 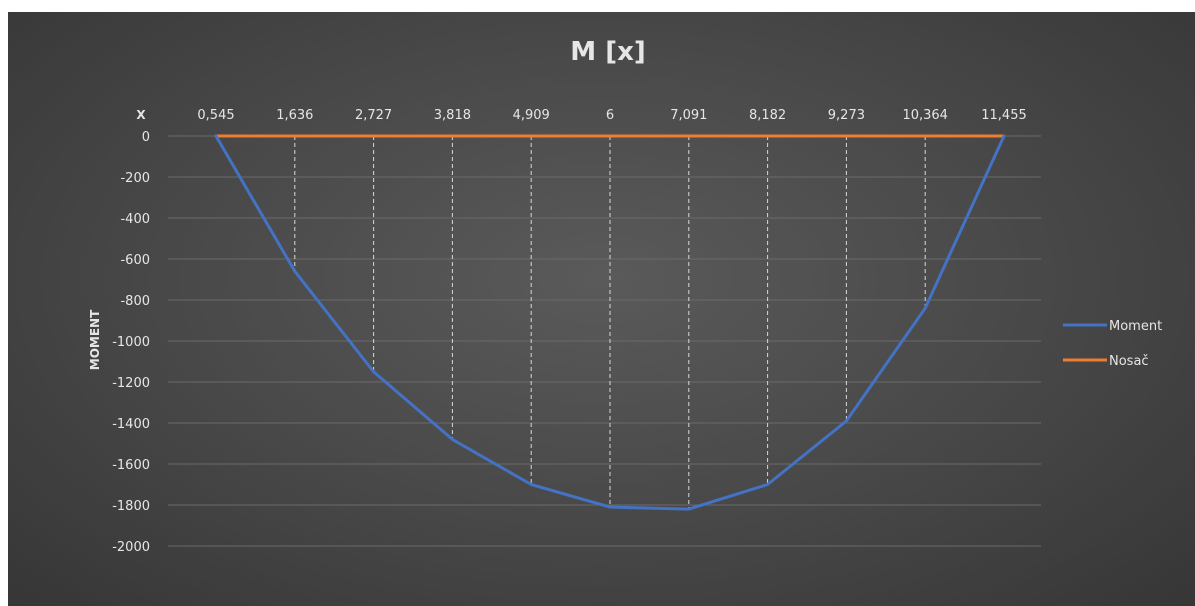 What do you see at coordinates (1004, 115) in the screenshot?
I see `x-tick-label: 11,455` at bounding box center [1004, 115].